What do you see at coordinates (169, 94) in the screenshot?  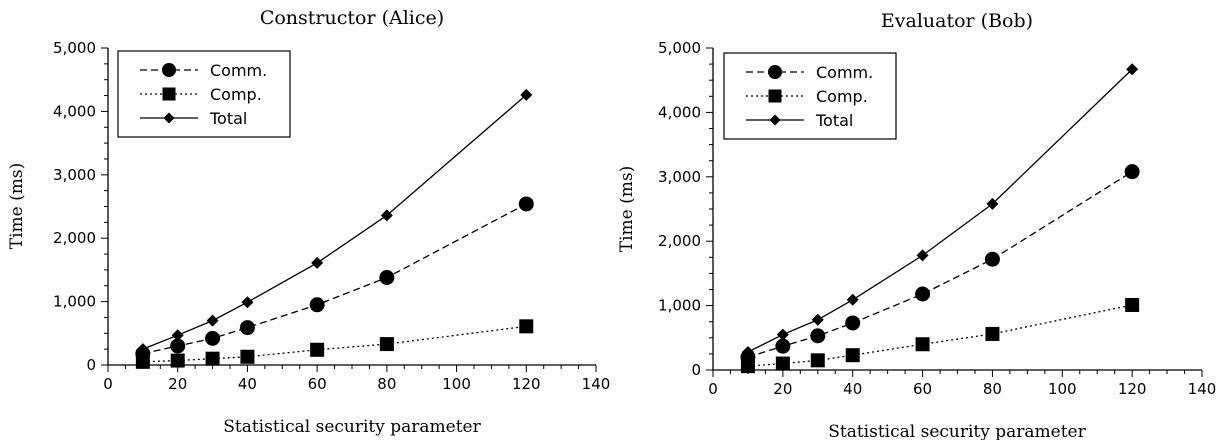 I see `legend-marker-square` at bounding box center [169, 94].